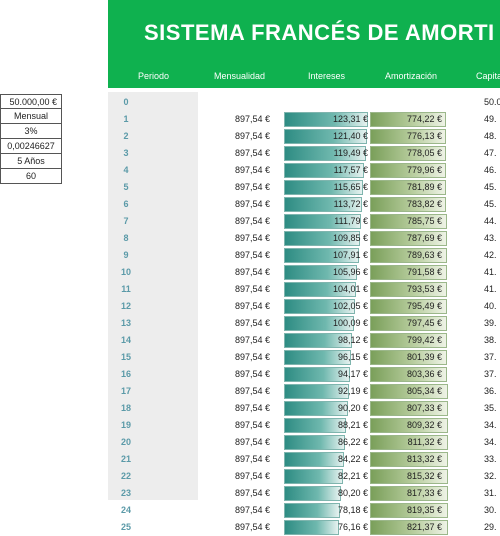 The width and height of the screenshot is (500, 536). Describe the element at coordinates (126, 119) in the screenshot. I see `cell-periodo: 1` at that location.